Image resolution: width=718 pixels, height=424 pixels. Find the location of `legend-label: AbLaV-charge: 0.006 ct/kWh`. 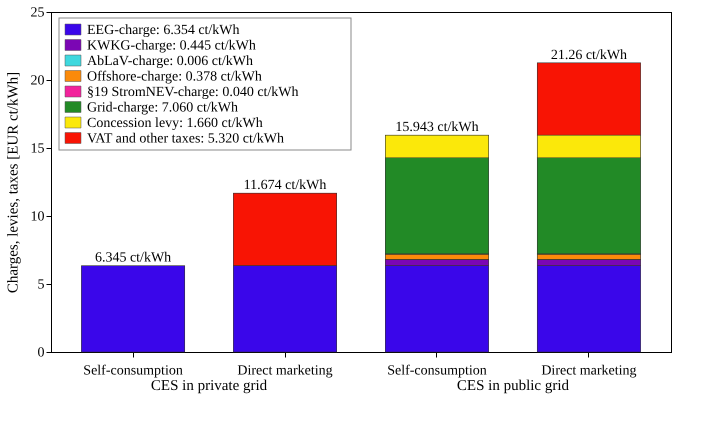

legend-label: AbLaV-charge: 0.006 ct/kWh is located at coordinates (170, 61).